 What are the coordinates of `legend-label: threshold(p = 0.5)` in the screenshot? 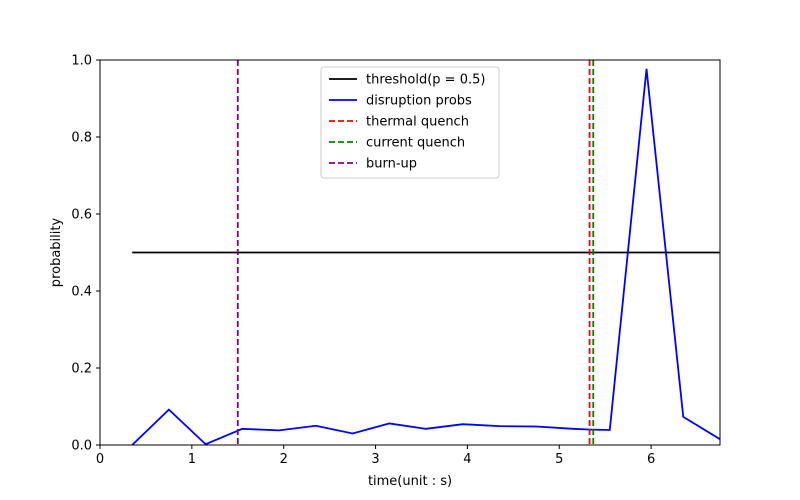 It's located at (425, 80).